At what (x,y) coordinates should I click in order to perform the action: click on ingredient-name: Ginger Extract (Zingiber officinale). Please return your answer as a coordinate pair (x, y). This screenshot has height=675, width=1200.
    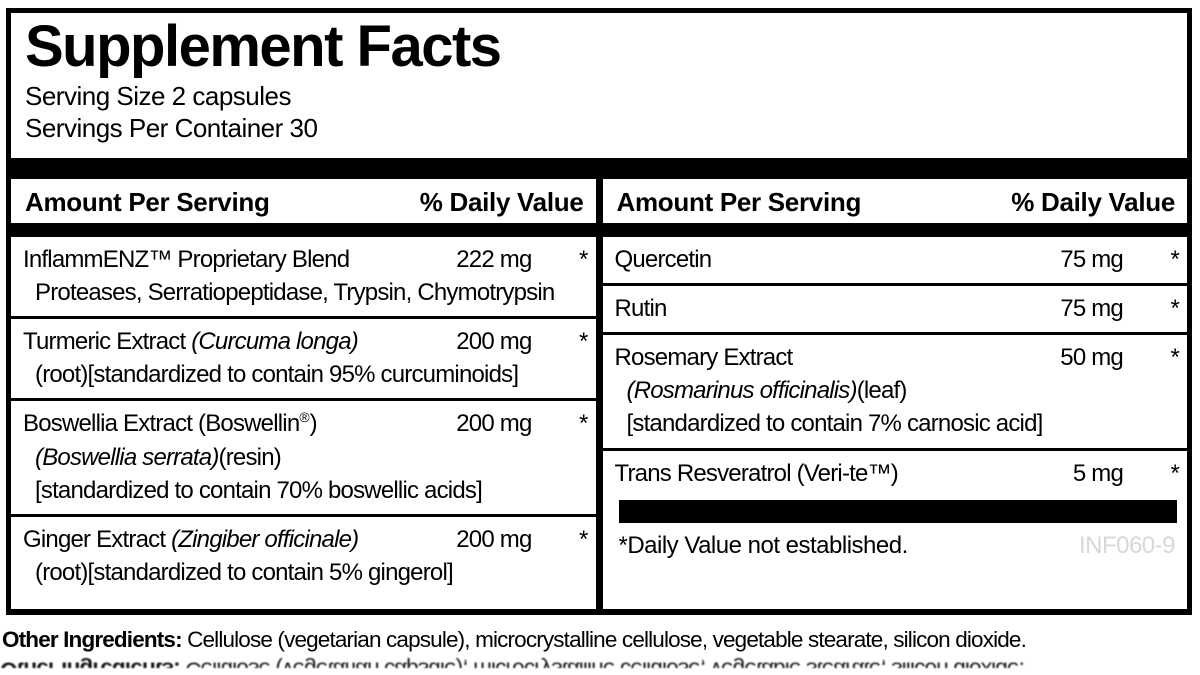
    Looking at the image, I should click on (191, 539).